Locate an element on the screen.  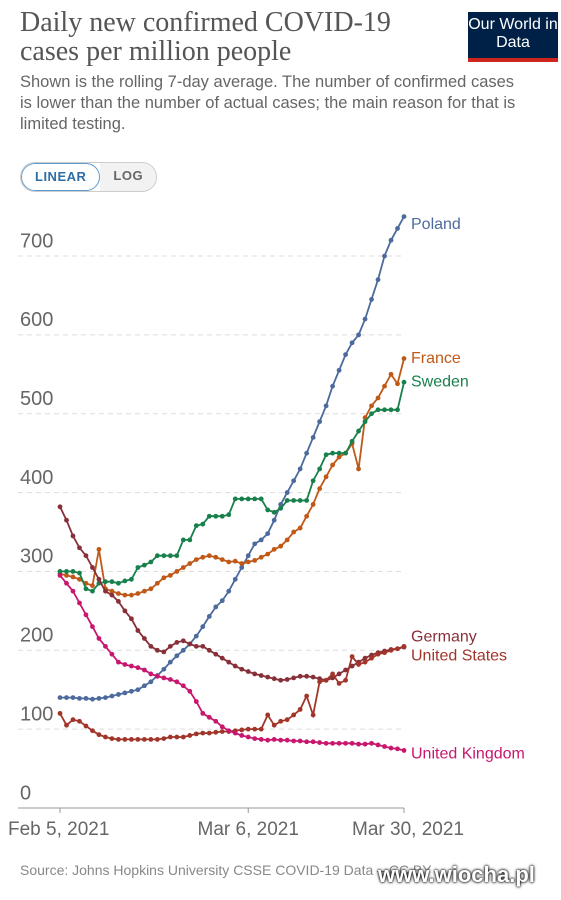
series-label: Sweden is located at coordinates (440, 381).